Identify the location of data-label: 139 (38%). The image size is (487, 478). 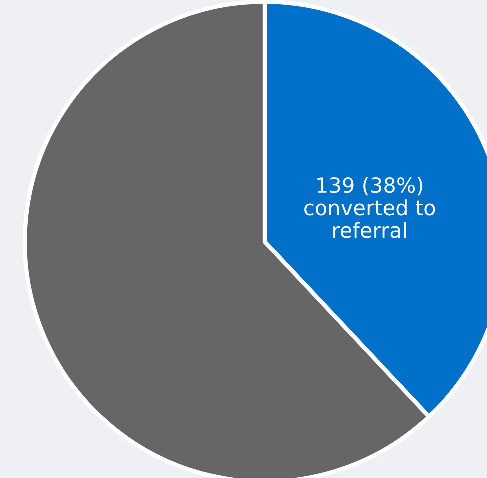
(370, 186).